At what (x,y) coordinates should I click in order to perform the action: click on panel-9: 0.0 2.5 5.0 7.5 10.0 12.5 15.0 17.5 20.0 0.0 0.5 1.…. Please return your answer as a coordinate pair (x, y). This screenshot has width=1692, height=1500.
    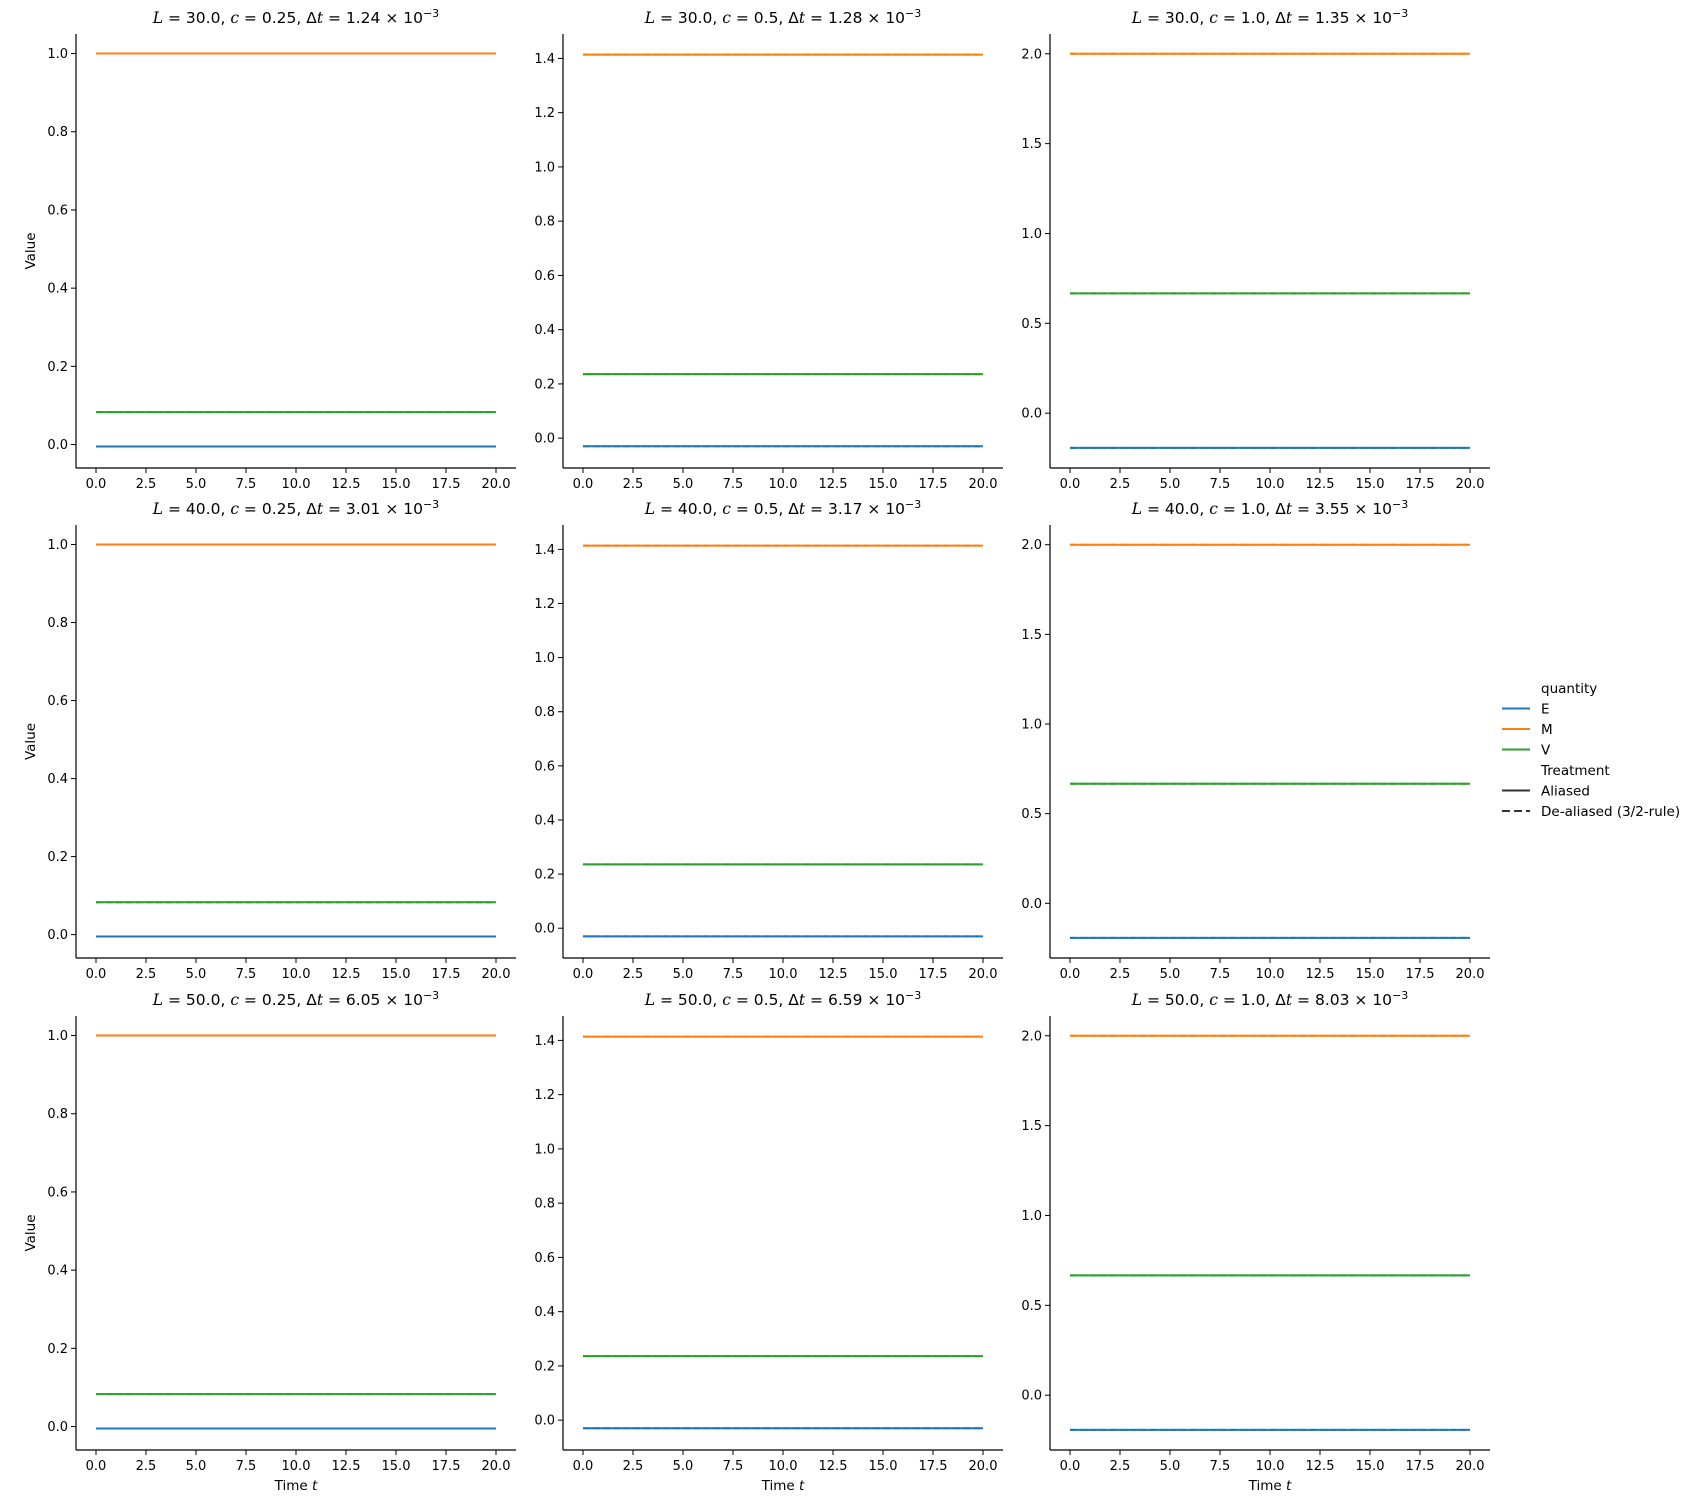
    Looking at the image, I should click on (1255, 1241).